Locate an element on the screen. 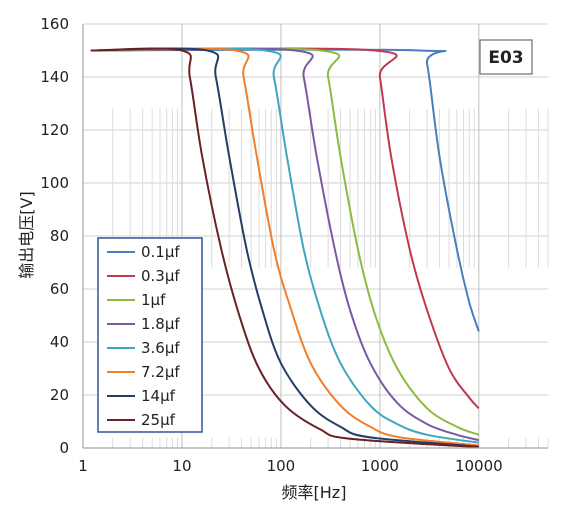  y-tick-label: 80 is located at coordinates (59, 236).